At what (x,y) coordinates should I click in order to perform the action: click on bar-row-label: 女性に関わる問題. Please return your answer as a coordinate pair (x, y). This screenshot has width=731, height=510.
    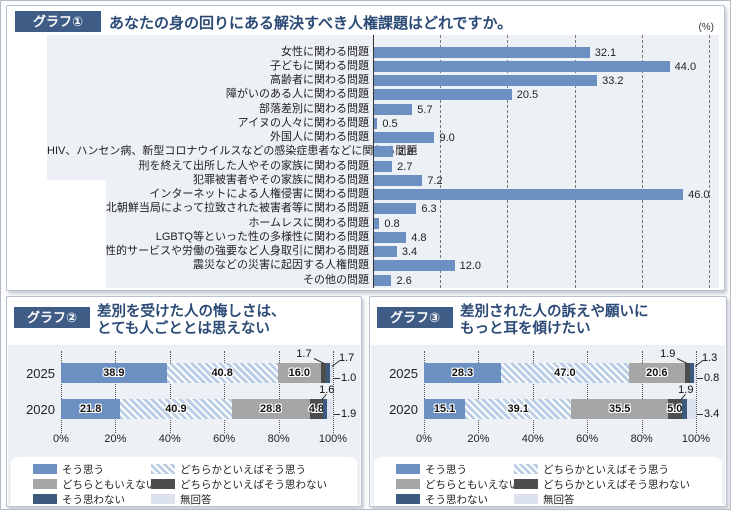
    Looking at the image, I should click on (325, 51).